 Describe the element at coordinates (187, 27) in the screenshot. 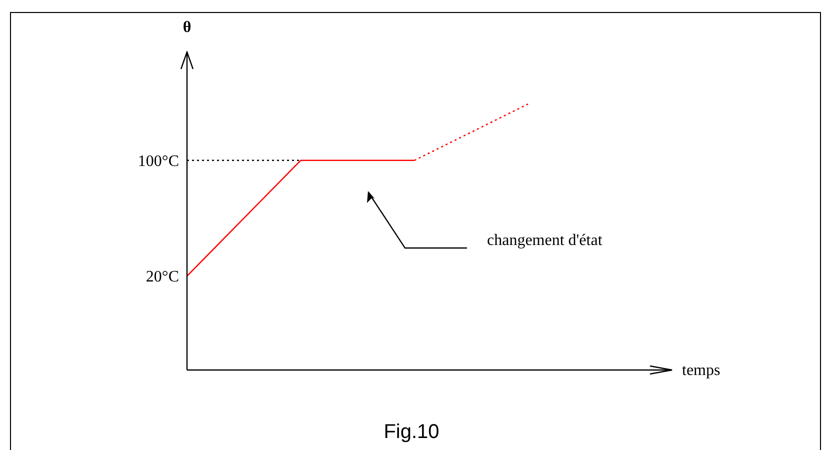

I see `y-axis-title: θ` at that location.